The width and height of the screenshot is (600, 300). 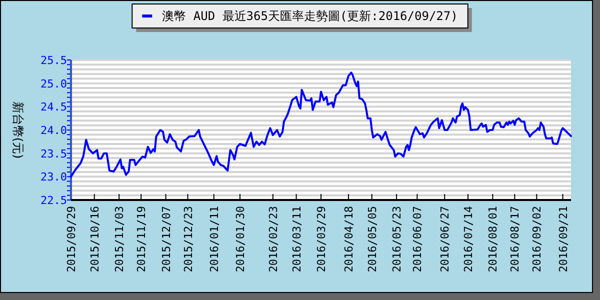 What do you see at coordinates (563, 239) in the screenshot?
I see `x-tick-label: 2016/09/21` at bounding box center [563, 239].